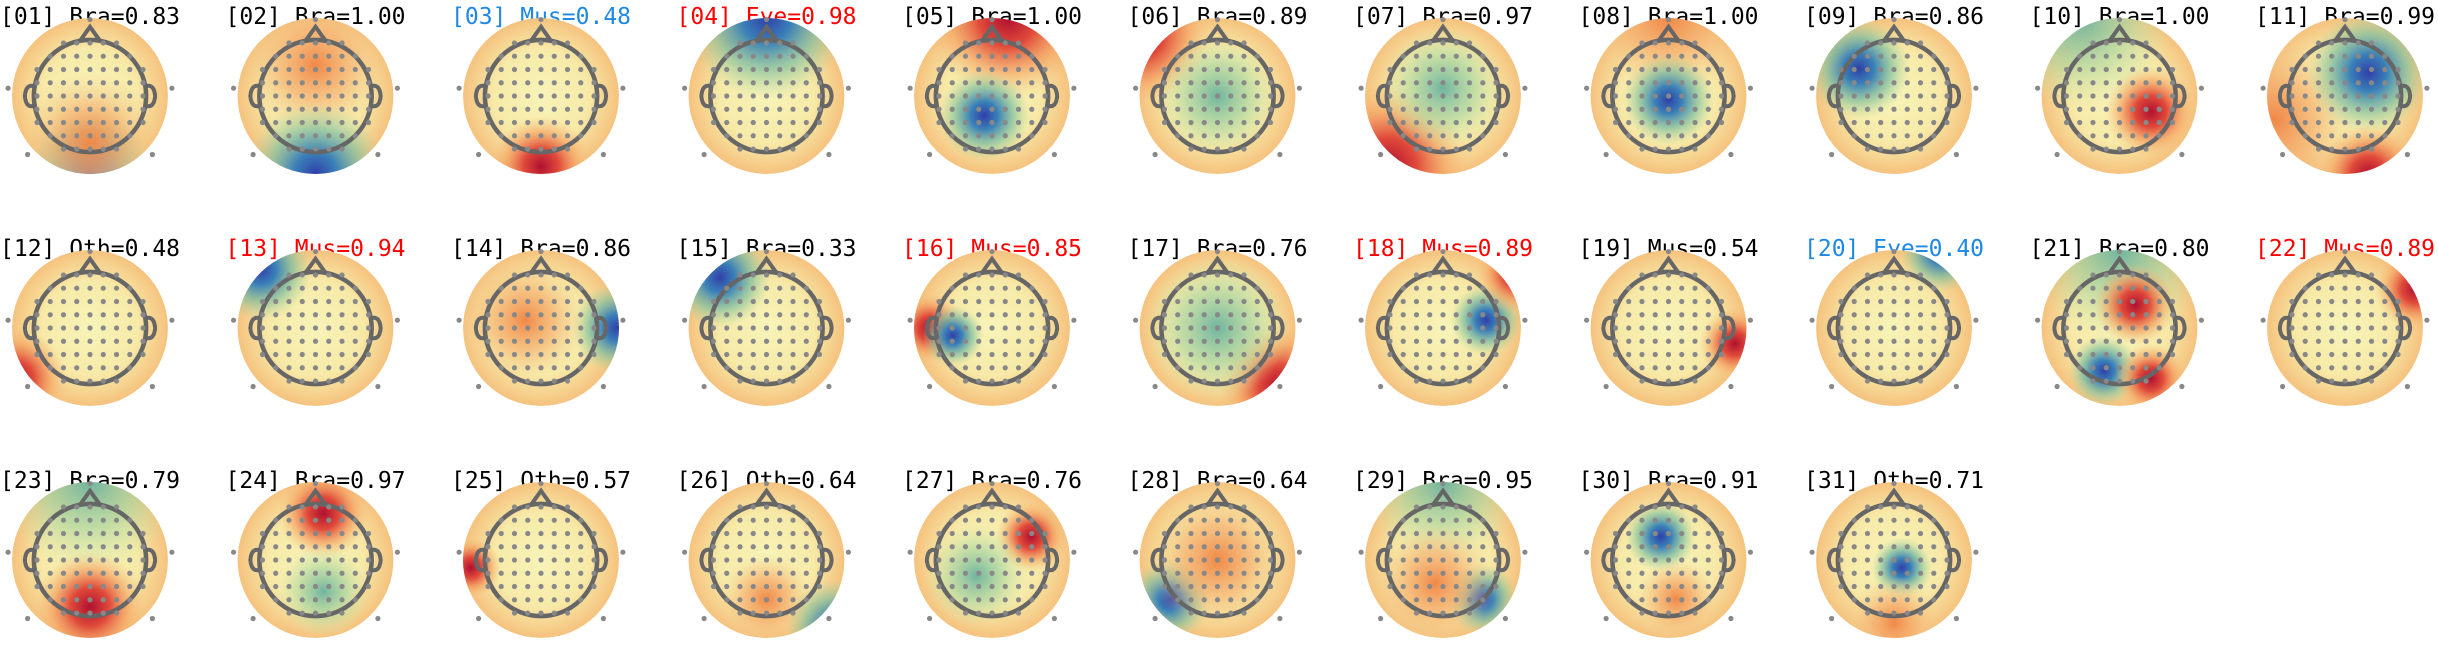 The height and width of the screenshot is (667, 2438). I want to click on topomap: [30] Bra=0.91, so click(1669, 553).